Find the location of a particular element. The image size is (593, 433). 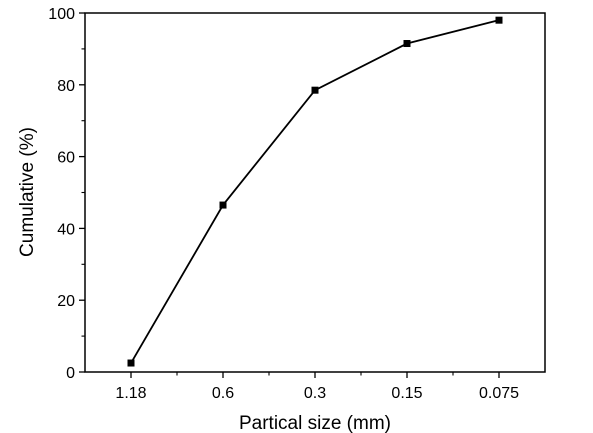

x-tick-label: 0.075 is located at coordinates (499, 393).